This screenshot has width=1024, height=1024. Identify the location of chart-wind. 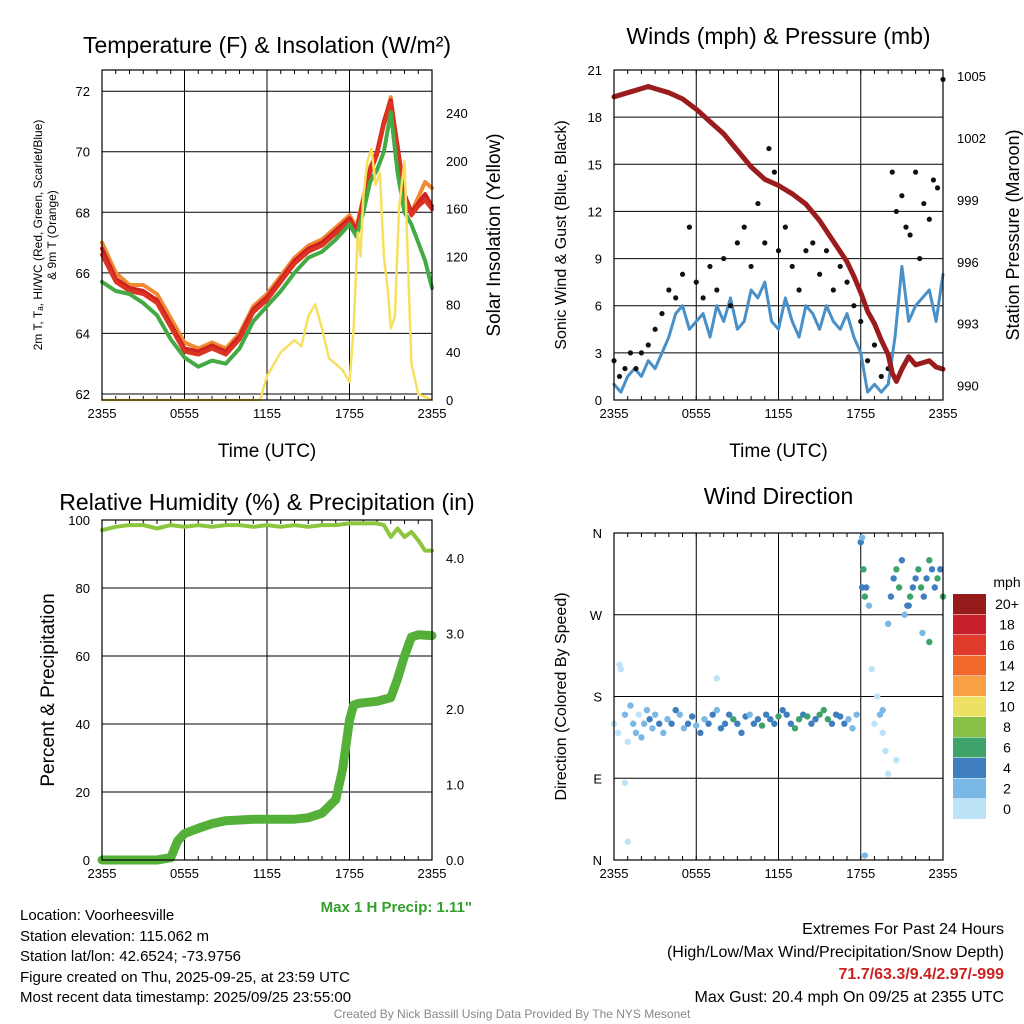
(778, 235).